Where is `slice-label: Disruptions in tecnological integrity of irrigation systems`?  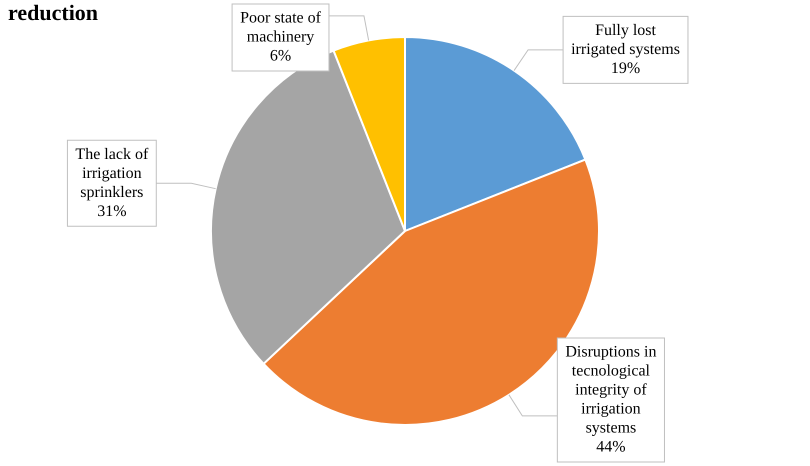
slice-label: Disruptions in tecnological integrity of irrigation systems is located at coordinates (610, 390).